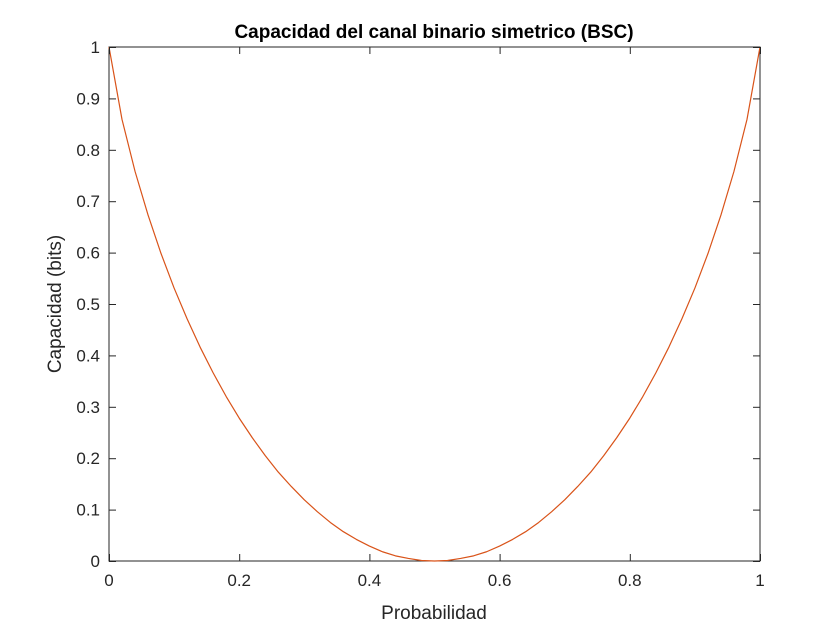 The height and width of the screenshot is (630, 840). I want to click on y-tick-label: 0.3, so click(88, 407).